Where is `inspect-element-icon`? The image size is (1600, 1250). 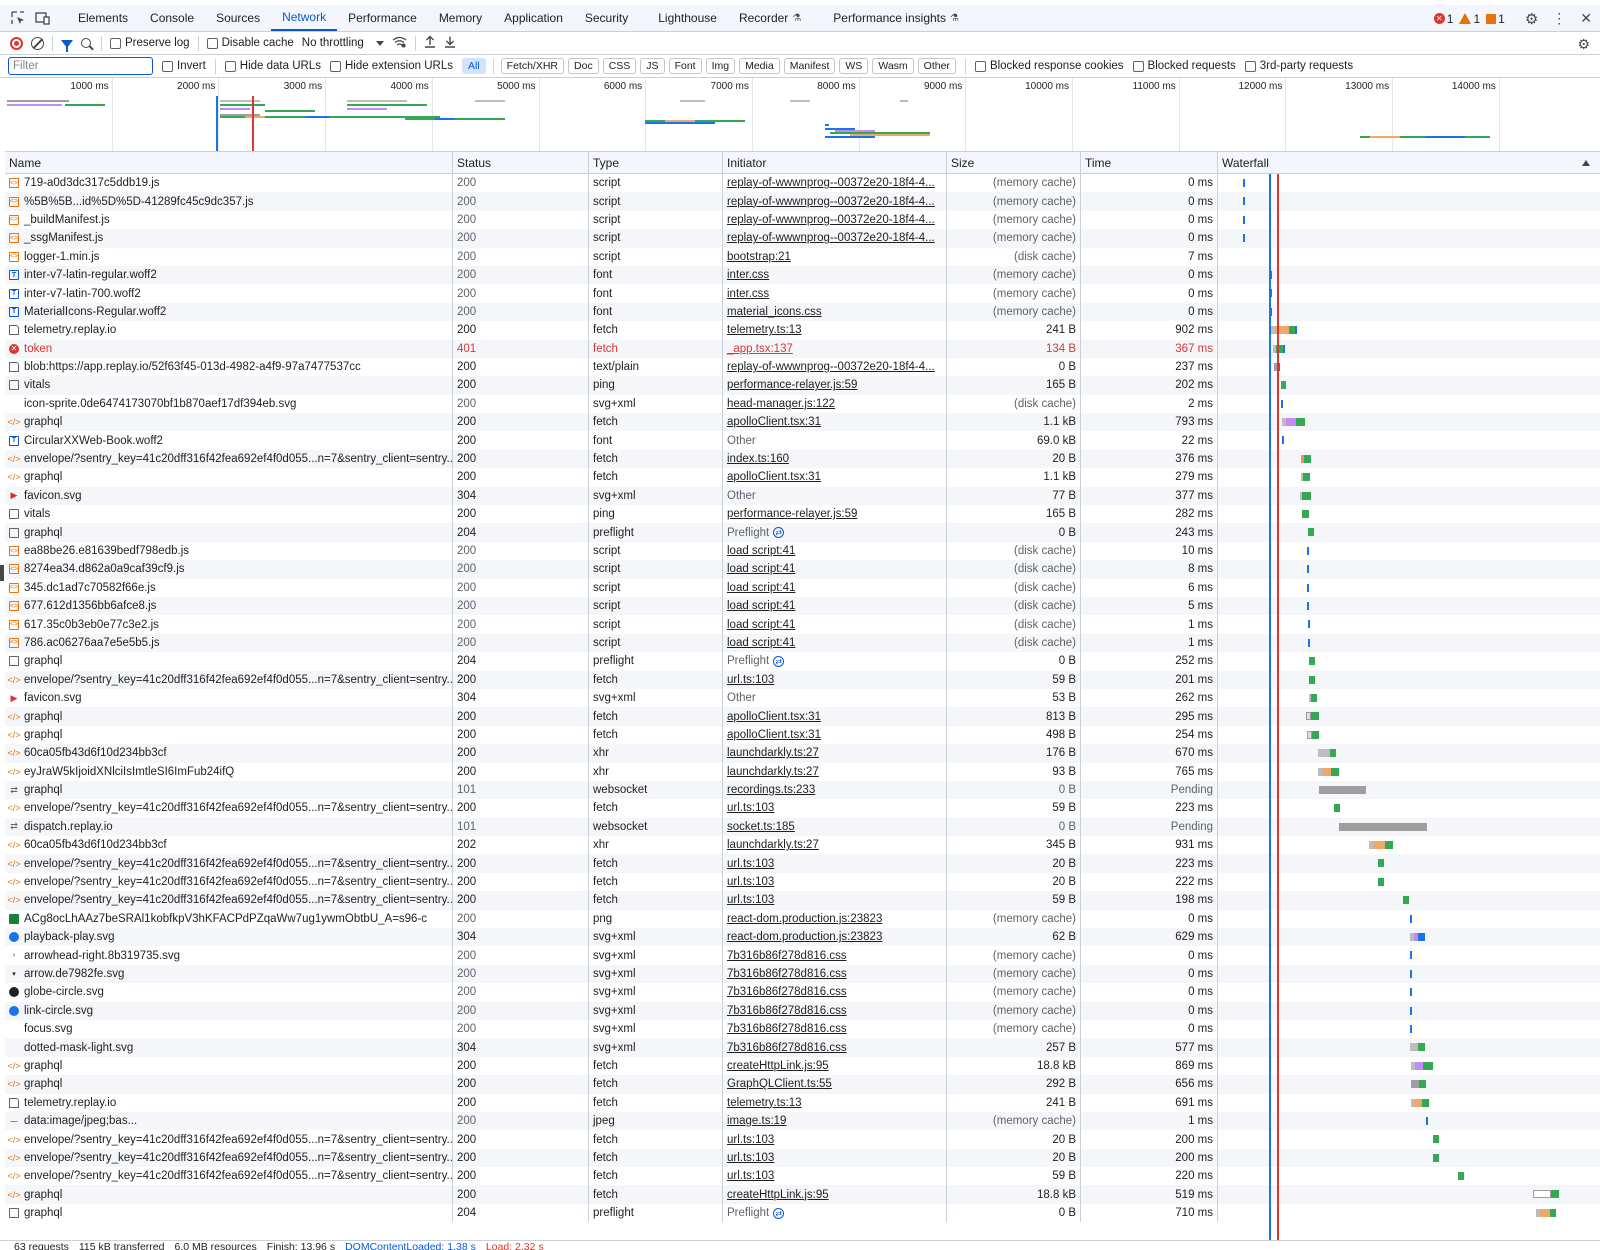 inspect-element-icon is located at coordinates (17, 18).